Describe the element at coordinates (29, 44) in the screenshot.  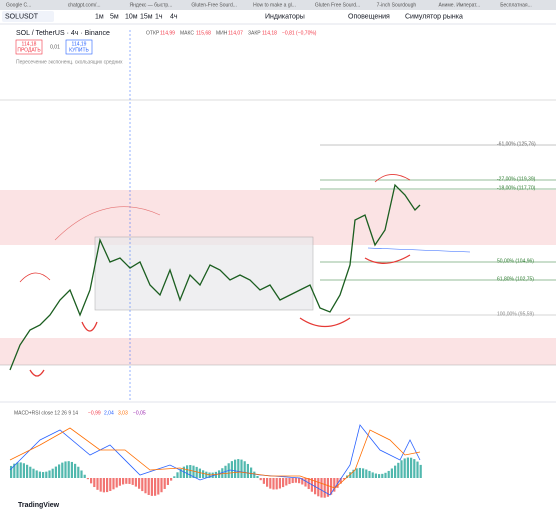
I see `sell-price: 114,18` at that location.